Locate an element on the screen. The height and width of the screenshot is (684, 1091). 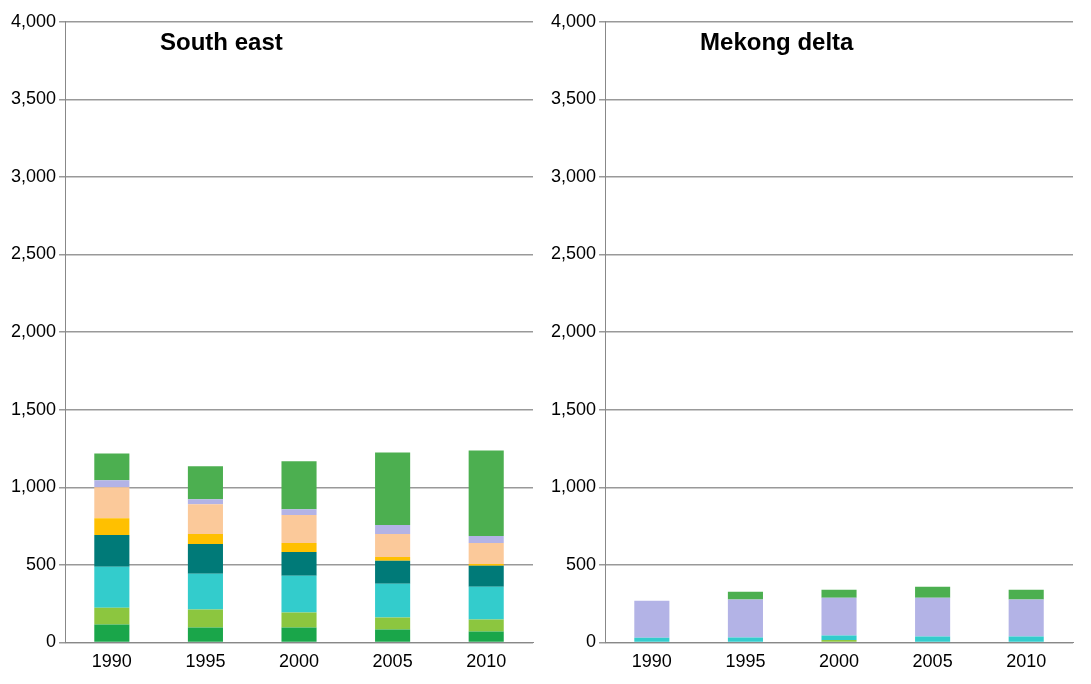
chart-title: South east is located at coordinates (221, 42).